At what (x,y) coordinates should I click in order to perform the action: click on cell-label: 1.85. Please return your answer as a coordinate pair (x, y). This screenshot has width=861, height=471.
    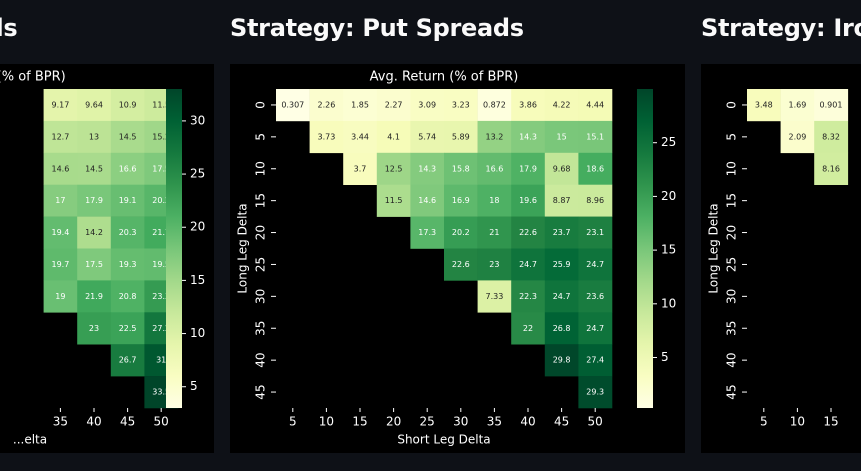
    Looking at the image, I should click on (360, 104).